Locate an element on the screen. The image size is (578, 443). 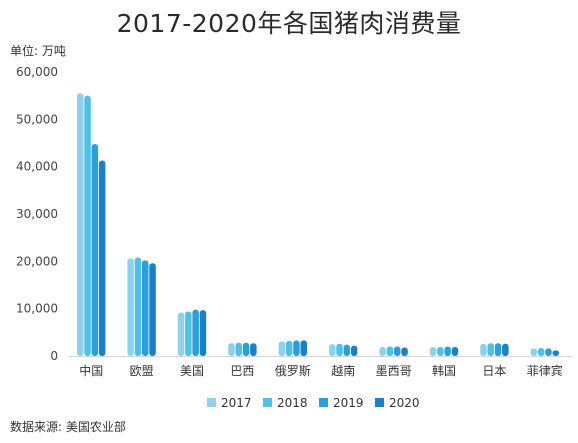
y-axis: 0 10,000 20,000 30,000 40,000 50,000 60,000 is located at coordinates (37, 214).